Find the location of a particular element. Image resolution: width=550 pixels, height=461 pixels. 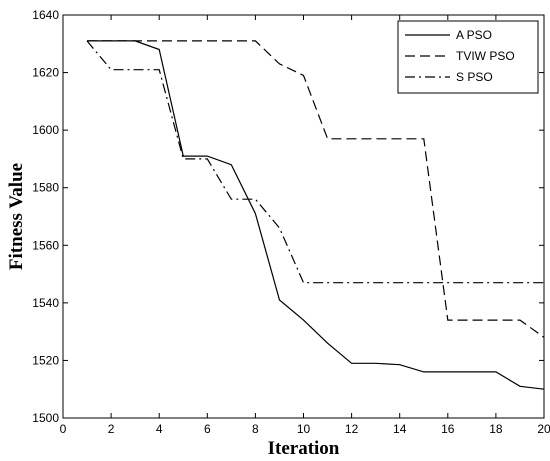

x-tick-label: 18 is located at coordinates (496, 429).